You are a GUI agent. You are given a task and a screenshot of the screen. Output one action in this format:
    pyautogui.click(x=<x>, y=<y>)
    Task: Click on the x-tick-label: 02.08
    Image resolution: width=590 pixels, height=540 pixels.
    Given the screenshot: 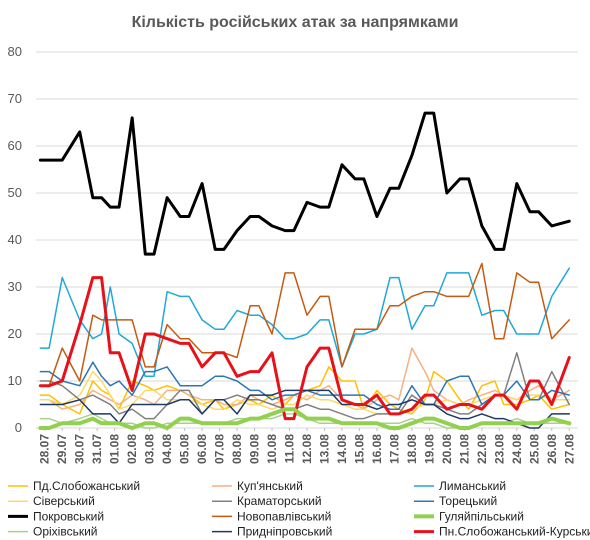 What is the action you would take?
    pyautogui.click(x=132, y=449)
    